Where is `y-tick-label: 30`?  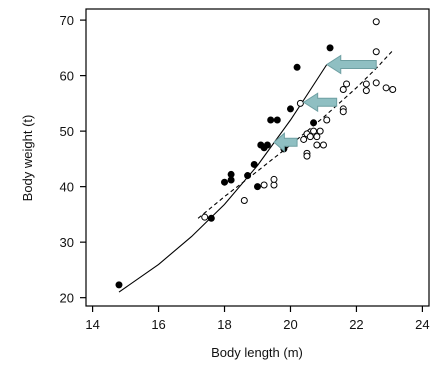
y-tick-label: 30 is located at coordinates (67, 242).